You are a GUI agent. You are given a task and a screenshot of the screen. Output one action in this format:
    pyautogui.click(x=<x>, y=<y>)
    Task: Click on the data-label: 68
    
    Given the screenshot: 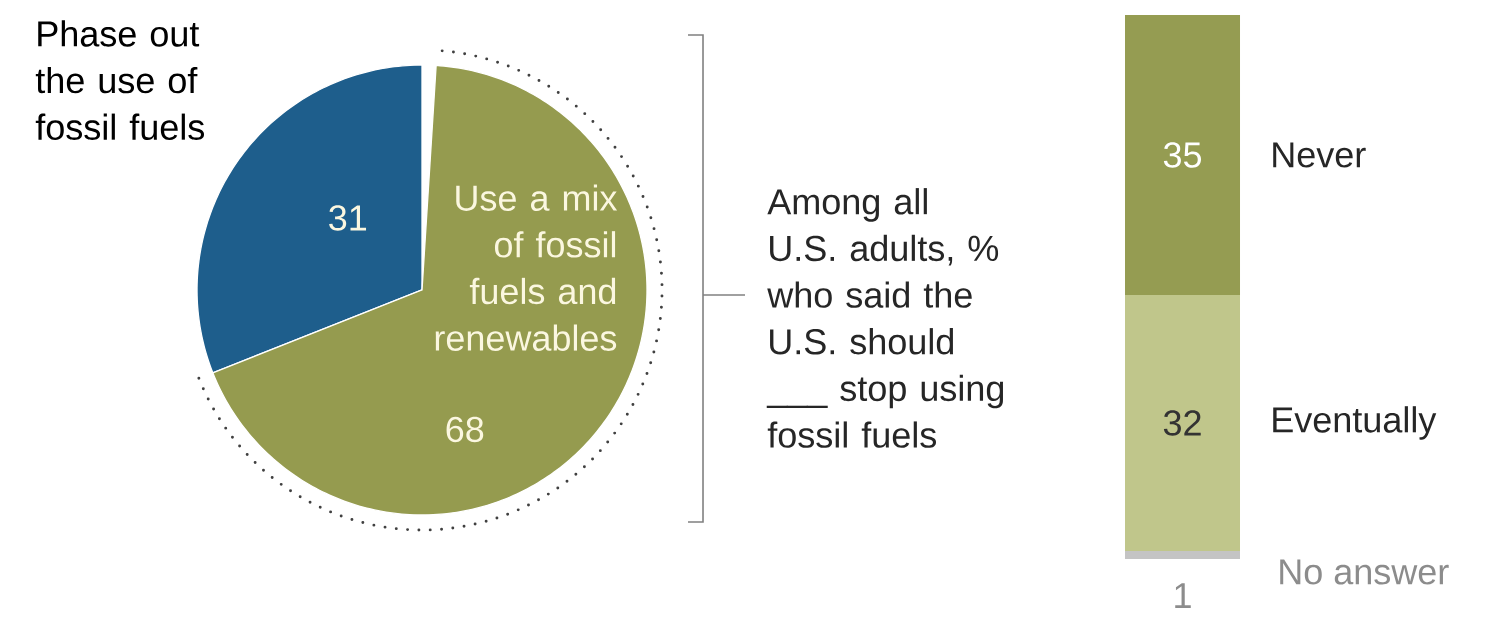 What is the action you would take?
    pyautogui.click(x=465, y=429)
    